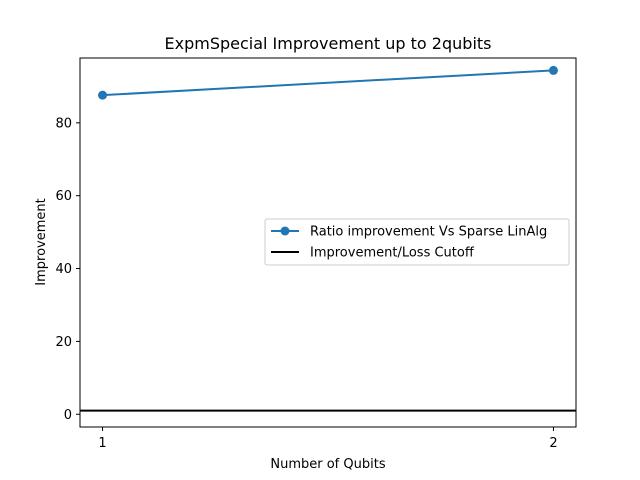 Image resolution: width=640 pixels, height=480 pixels. Describe the element at coordinates (63, 123) in the screenshot. I see `y-tick-label: 80` at that location.